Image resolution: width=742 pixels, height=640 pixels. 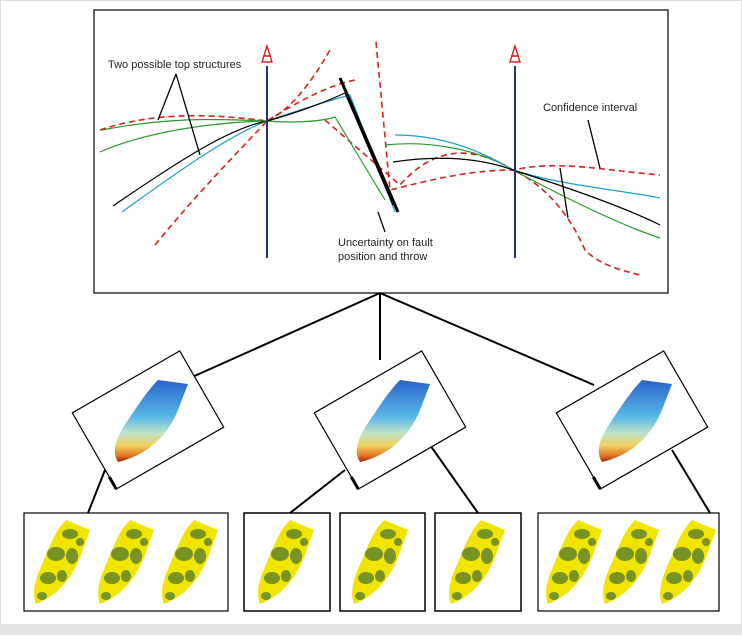 I want to click on wells, so click(x=391, y=150).